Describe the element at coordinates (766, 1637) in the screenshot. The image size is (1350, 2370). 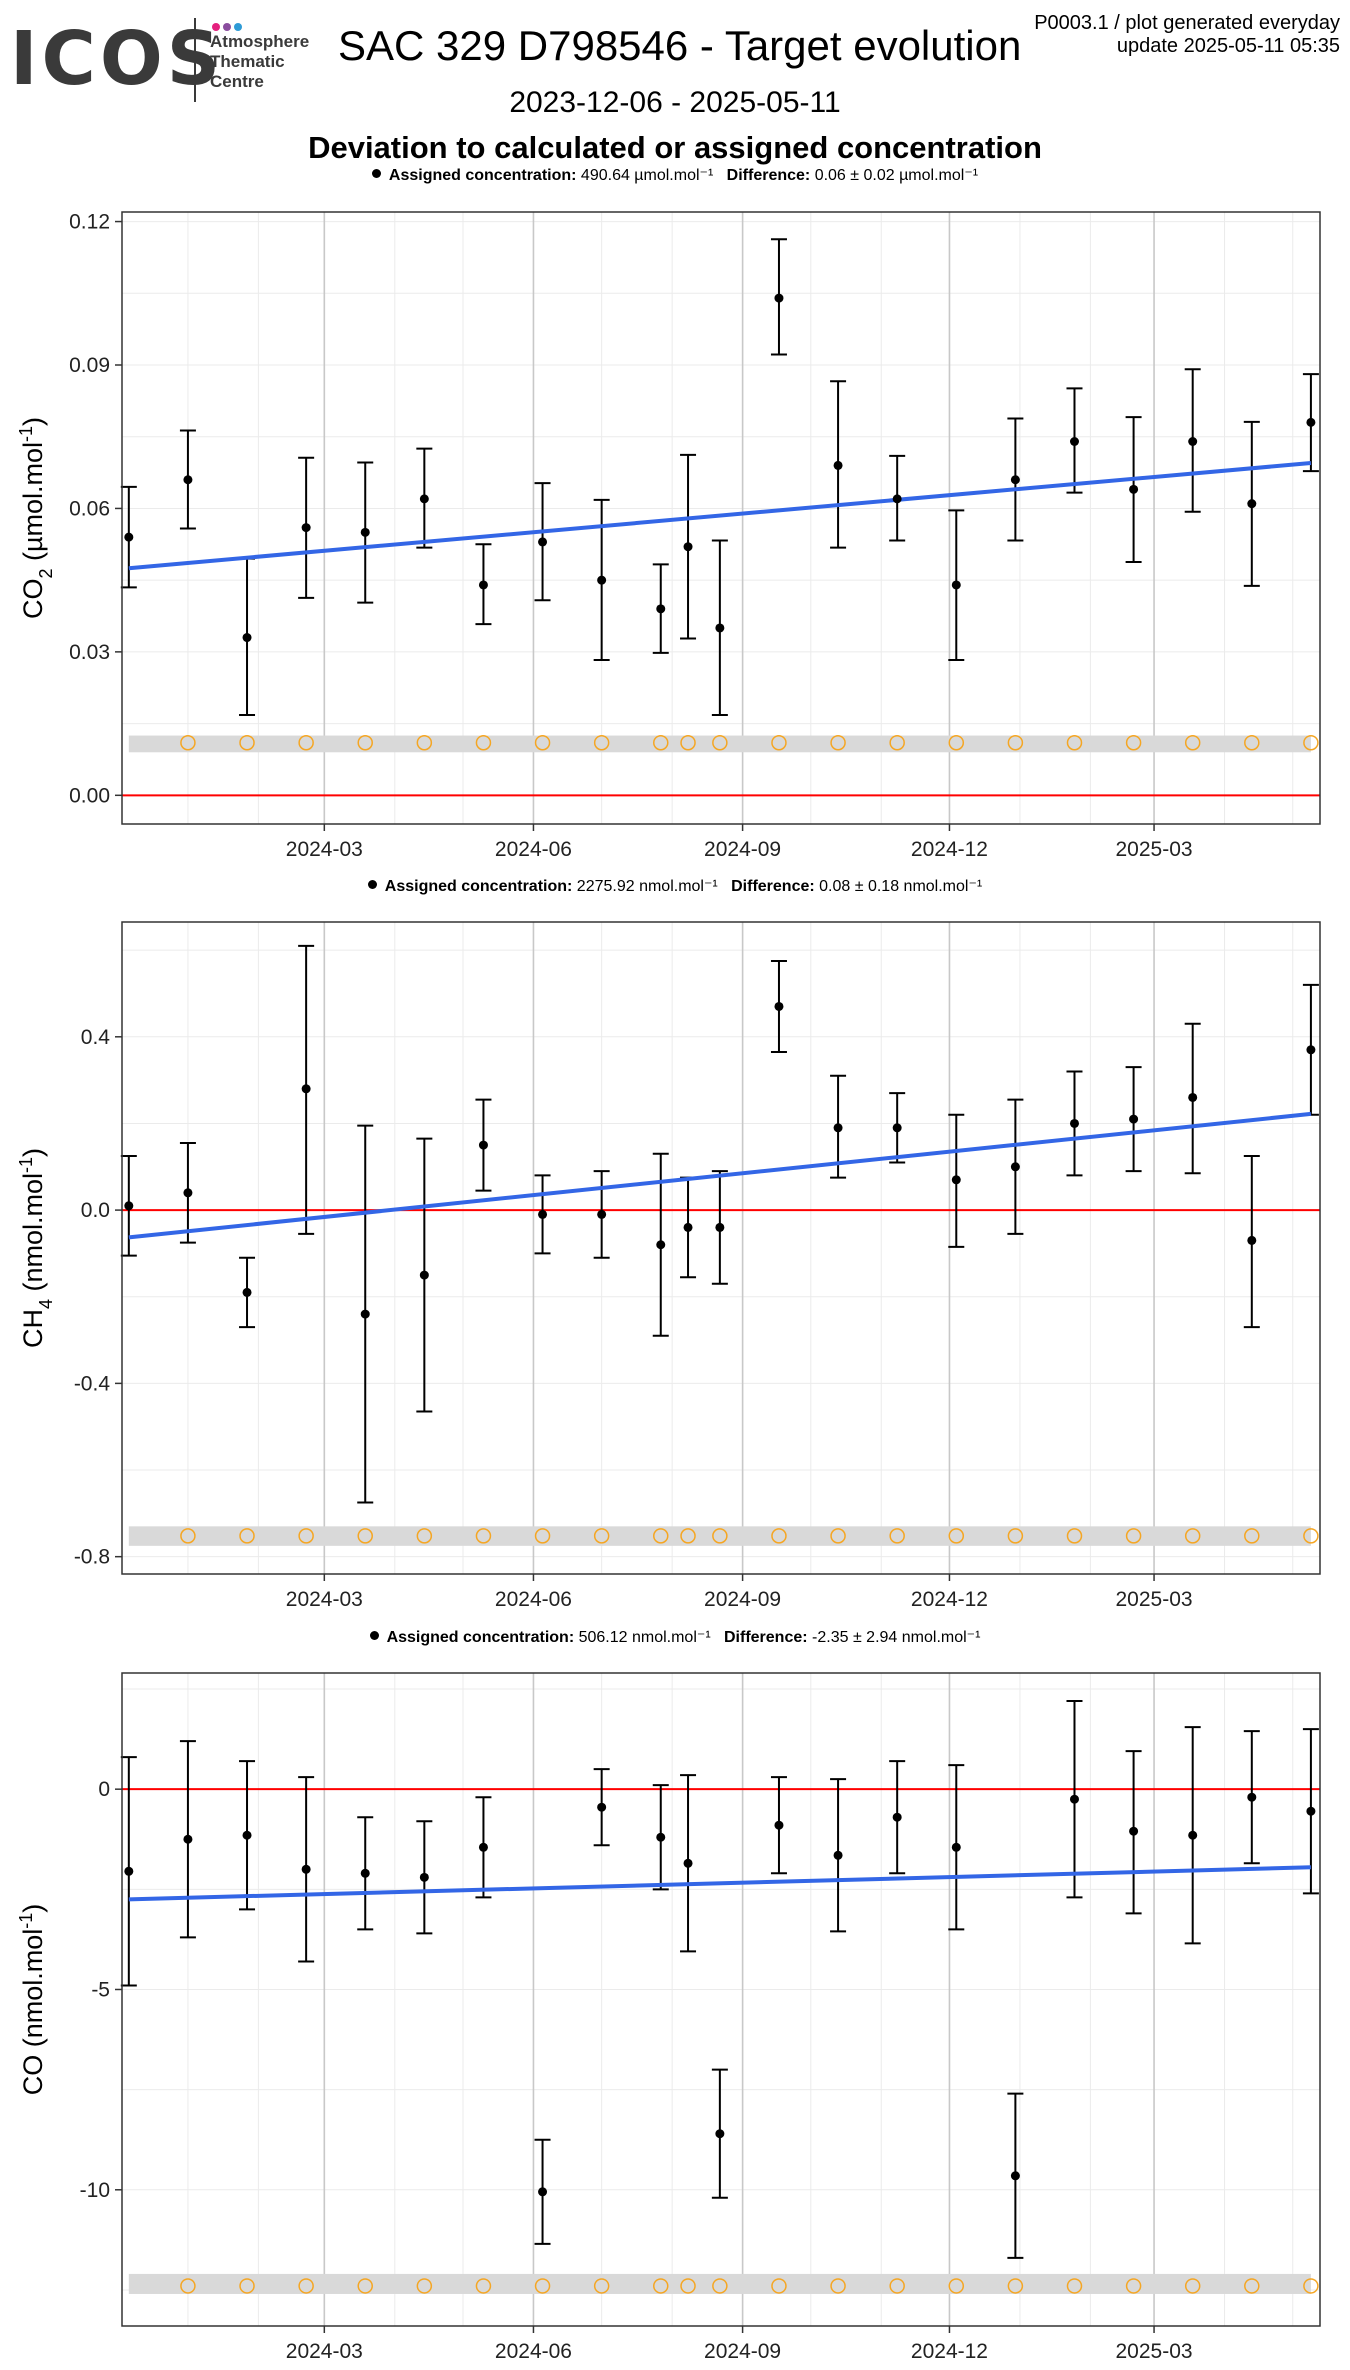
I see `legend-difference-label: Difference:` at that location.